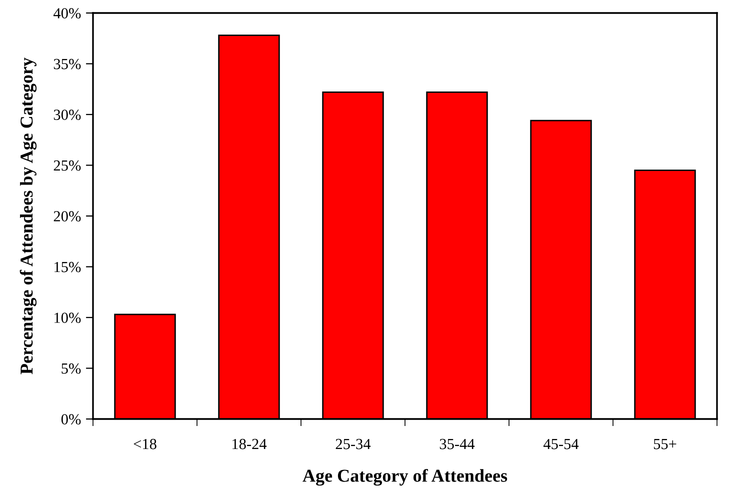 The width and height of the screenshot is (729, 491). I want to click on y-tick-label: 20%, so click(67, 216).